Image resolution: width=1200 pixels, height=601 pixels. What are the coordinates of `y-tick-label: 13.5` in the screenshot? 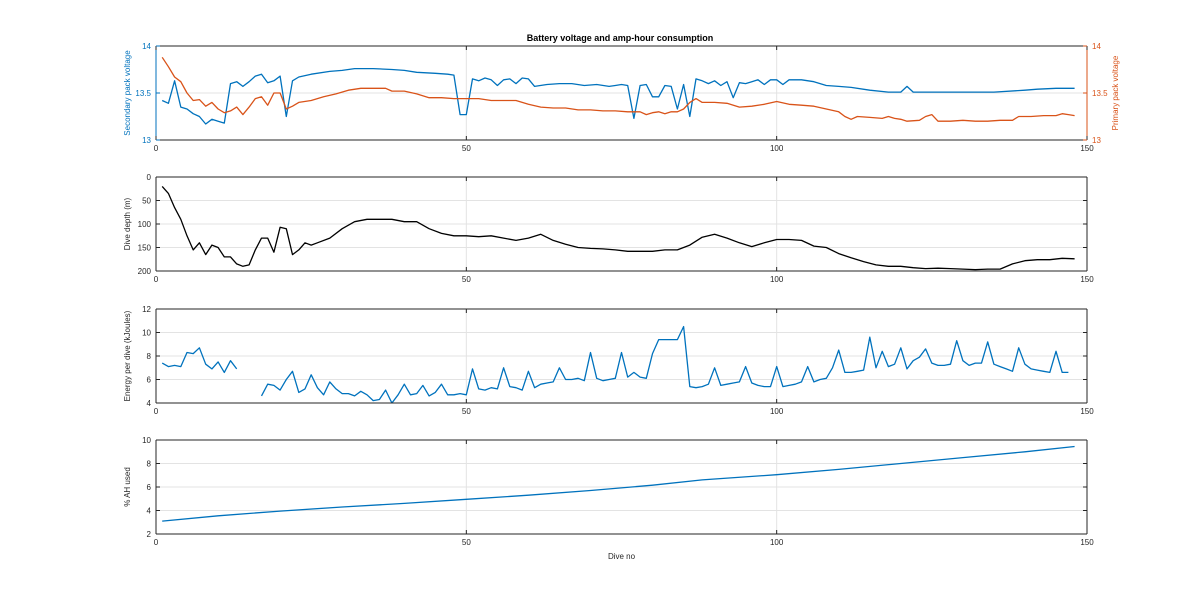 It's located at (143, 93).